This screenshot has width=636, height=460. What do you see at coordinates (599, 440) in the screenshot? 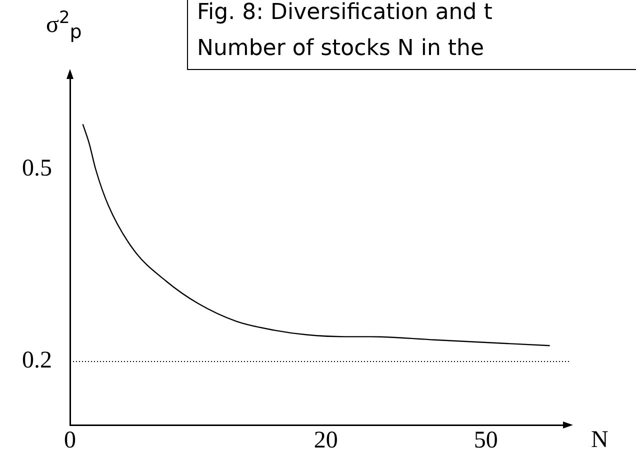
I see `x-axis-title: N` at bounding box center [599, 440].